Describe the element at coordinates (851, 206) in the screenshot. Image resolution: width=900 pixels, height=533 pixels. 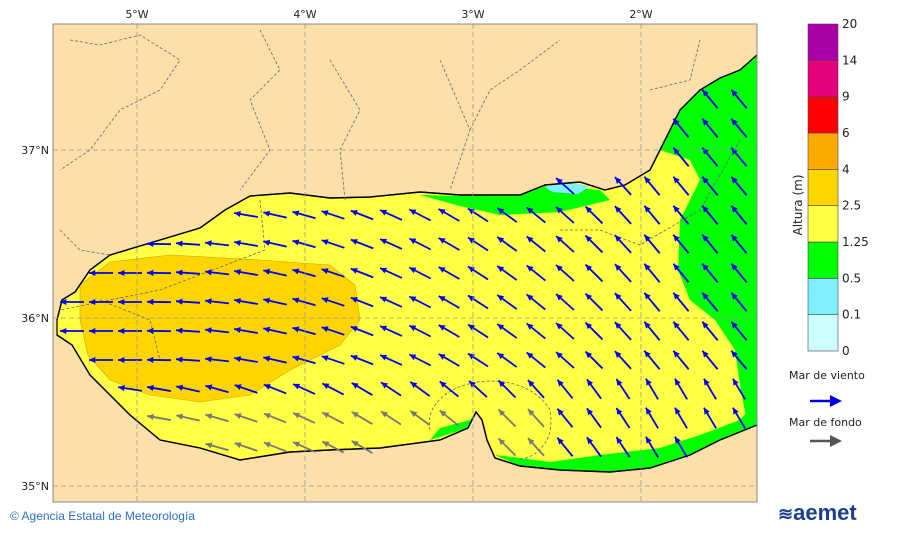
I see `colorbar-tick: 2.5` at that location.